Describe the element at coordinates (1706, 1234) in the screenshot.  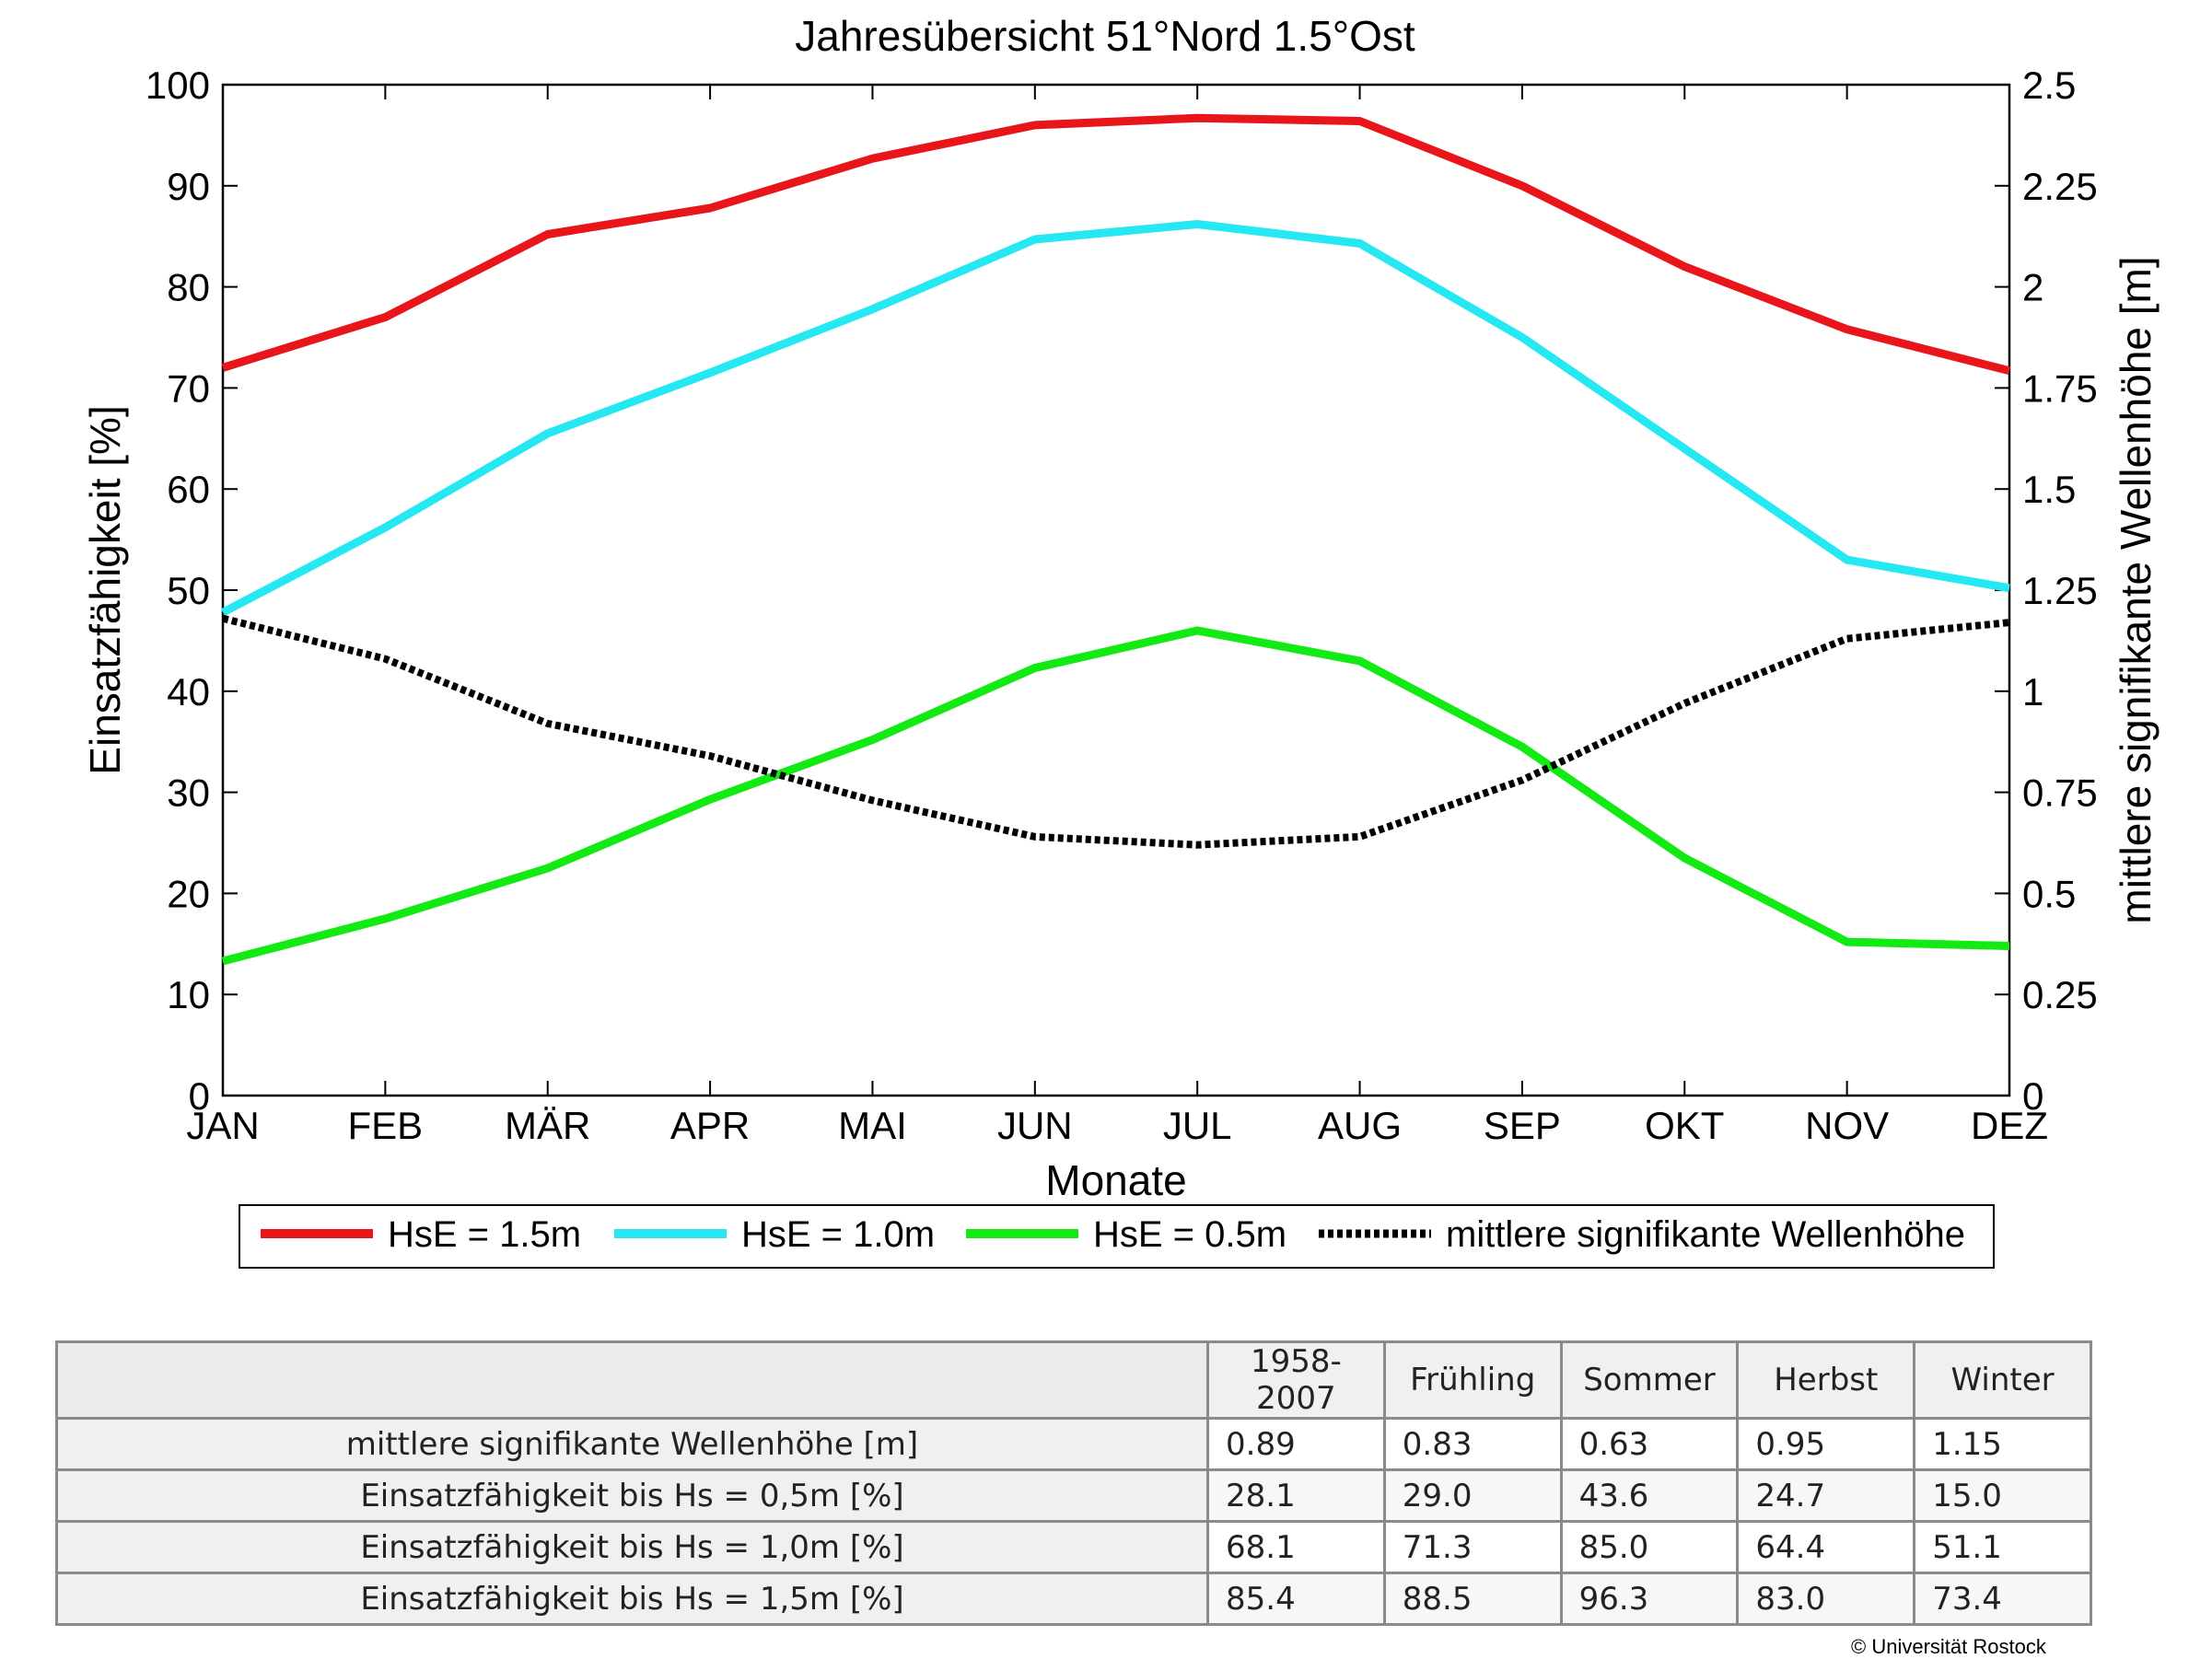
I see `legend-label-3: mittlere signifikante Wellenhöhe` at that location.